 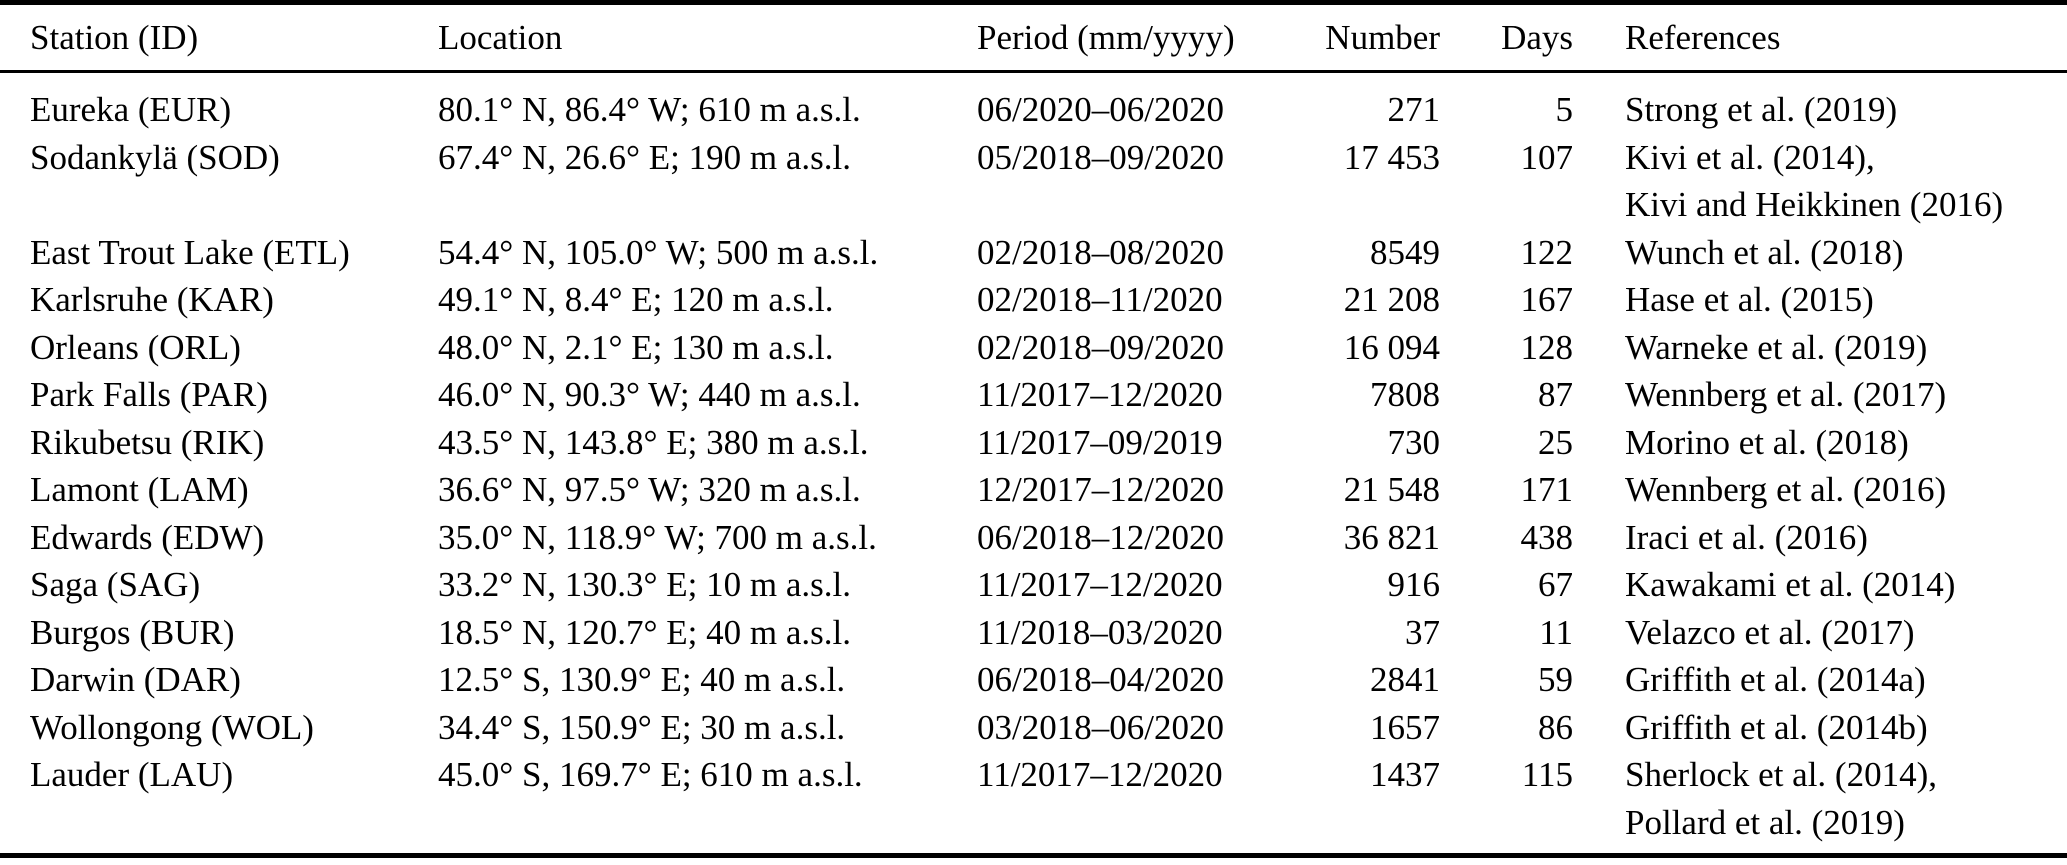 I want to click on cell-location: 48.0° N, 2.1° E; 130 m a.s.l., so click(x=636, y=347).